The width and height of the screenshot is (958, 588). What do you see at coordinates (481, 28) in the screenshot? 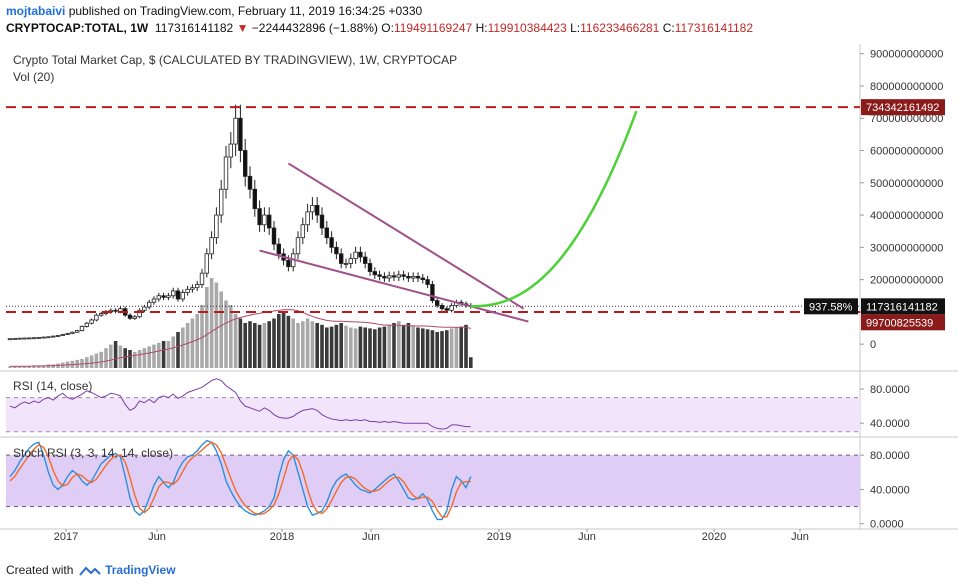
I see `high-label: H:` at bounding box center [481, 28].